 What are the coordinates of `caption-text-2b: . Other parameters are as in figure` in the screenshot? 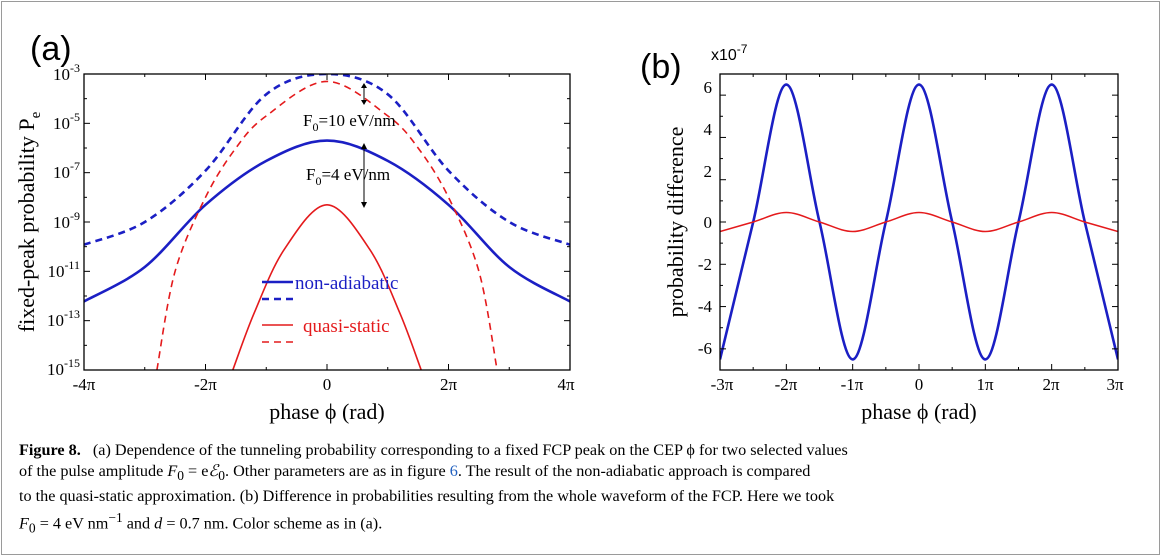 It's located at (337, 471).